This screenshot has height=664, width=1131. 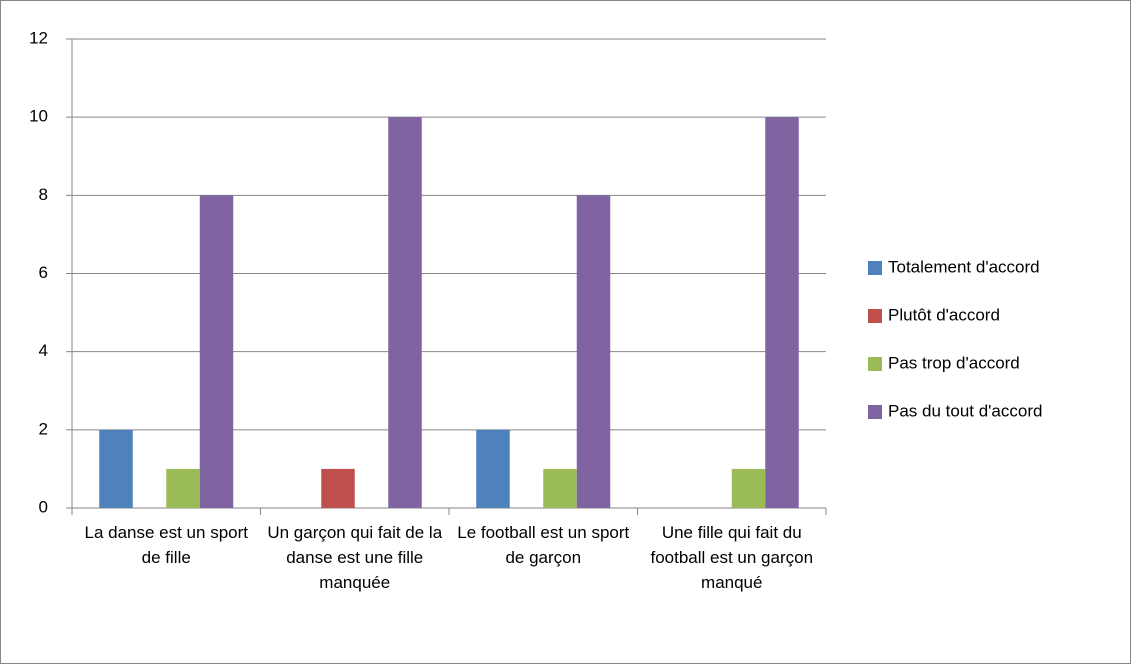 What do you see at coordinates (43, 272) in the screenshot?
I see `y-tick-label: 6` at bounding box center [43, 272].